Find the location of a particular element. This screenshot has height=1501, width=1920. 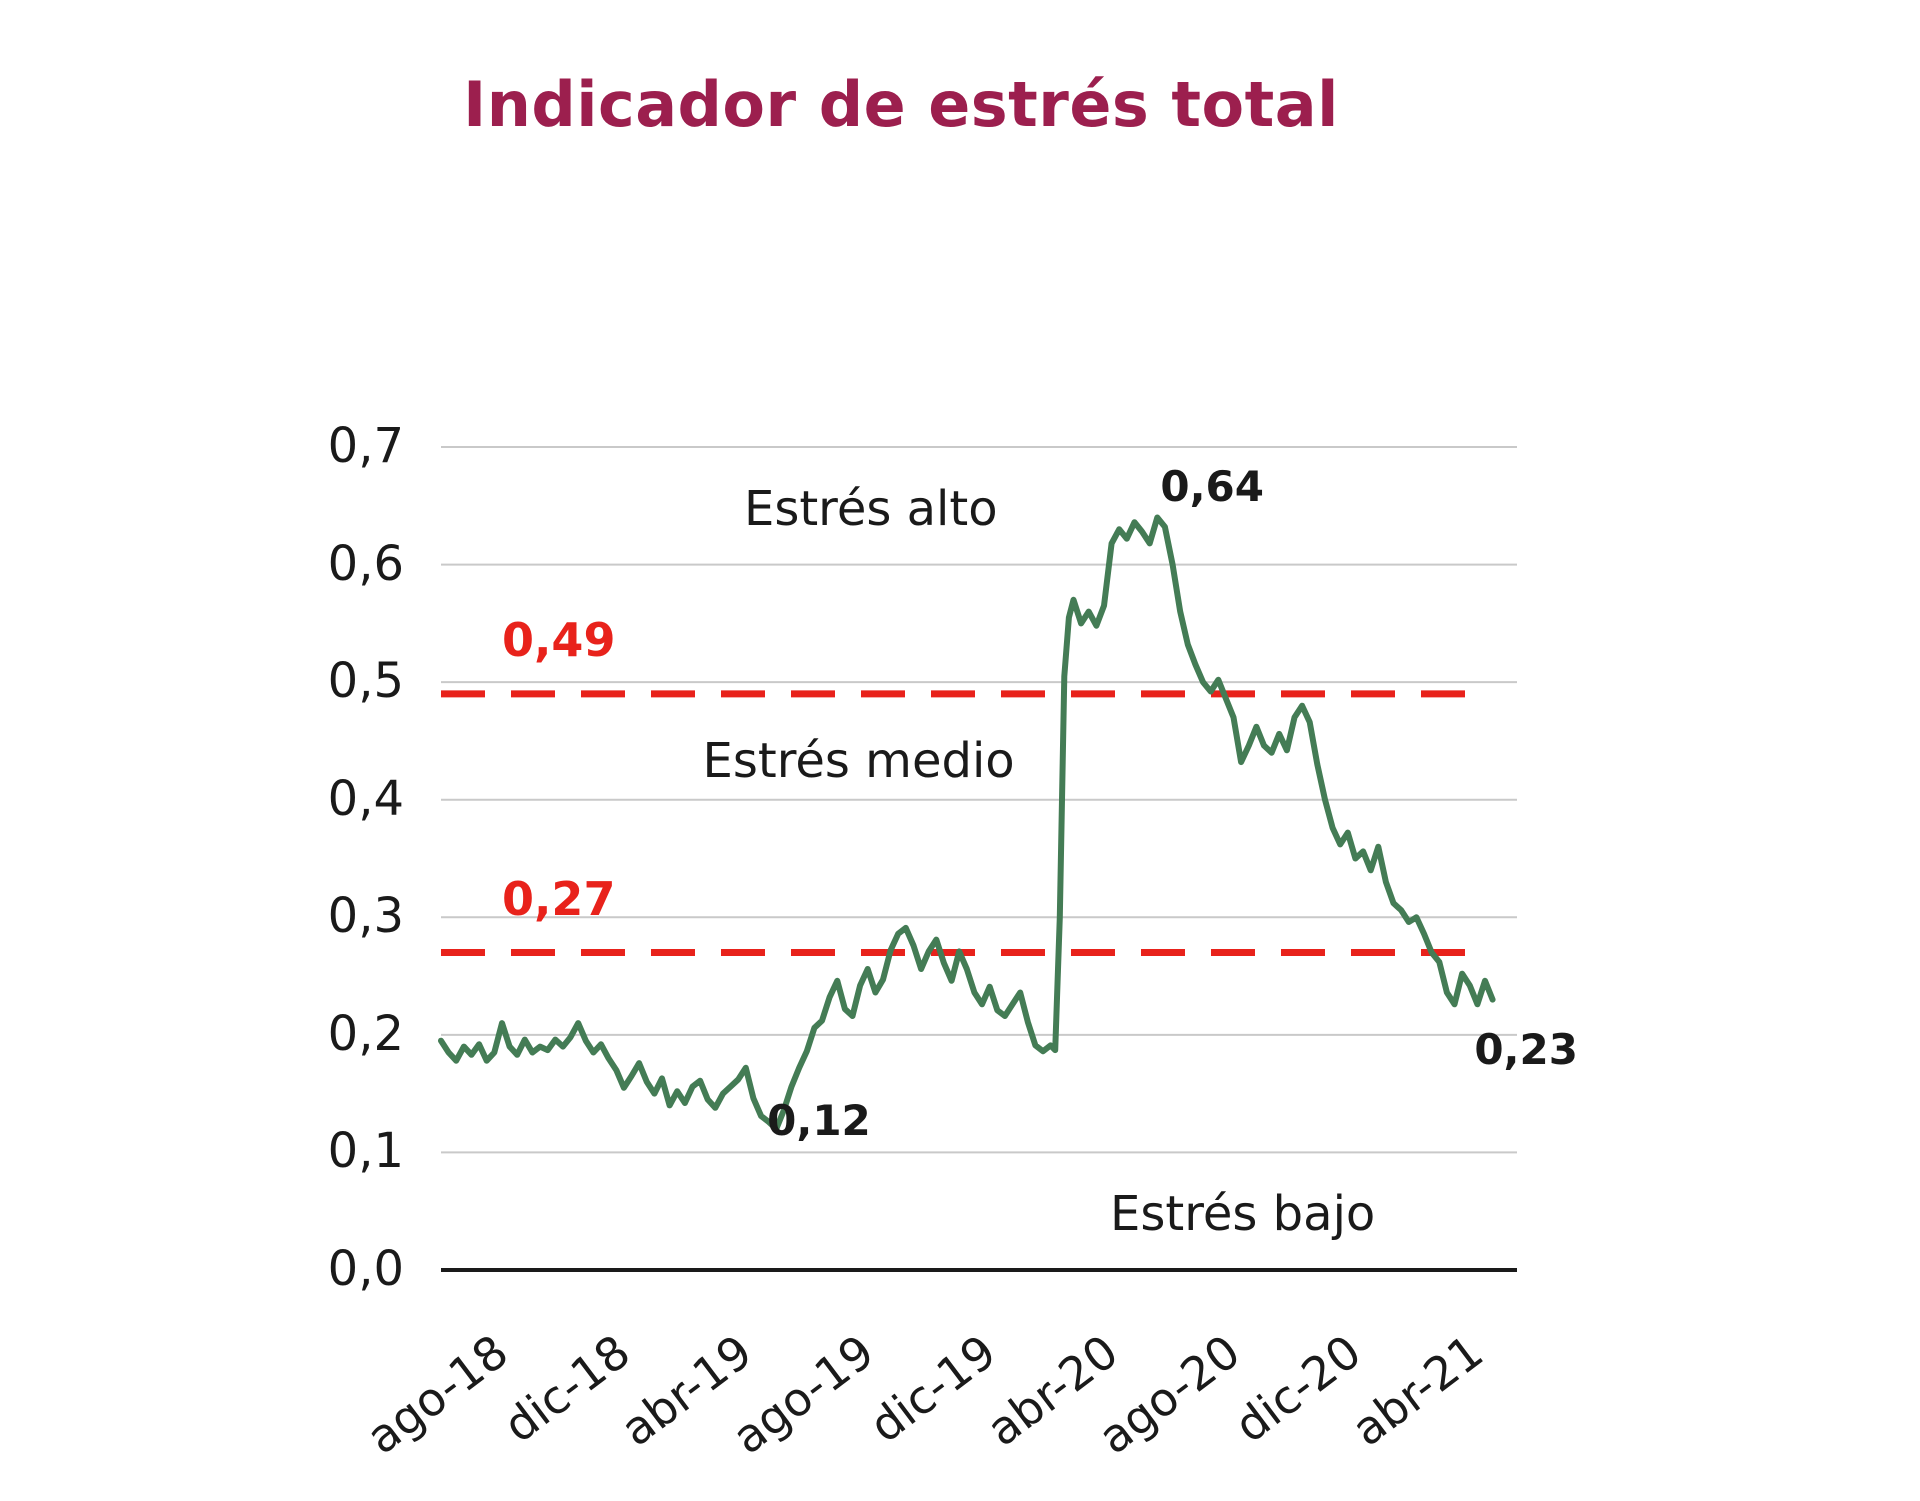

point-label: 0,23 is located at coordinates (1526, 1050).